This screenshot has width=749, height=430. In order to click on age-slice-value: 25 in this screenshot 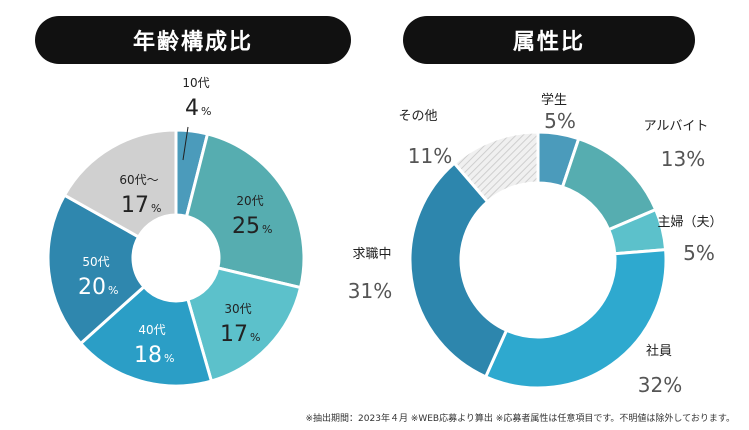, I will do `click(246, 226)`.